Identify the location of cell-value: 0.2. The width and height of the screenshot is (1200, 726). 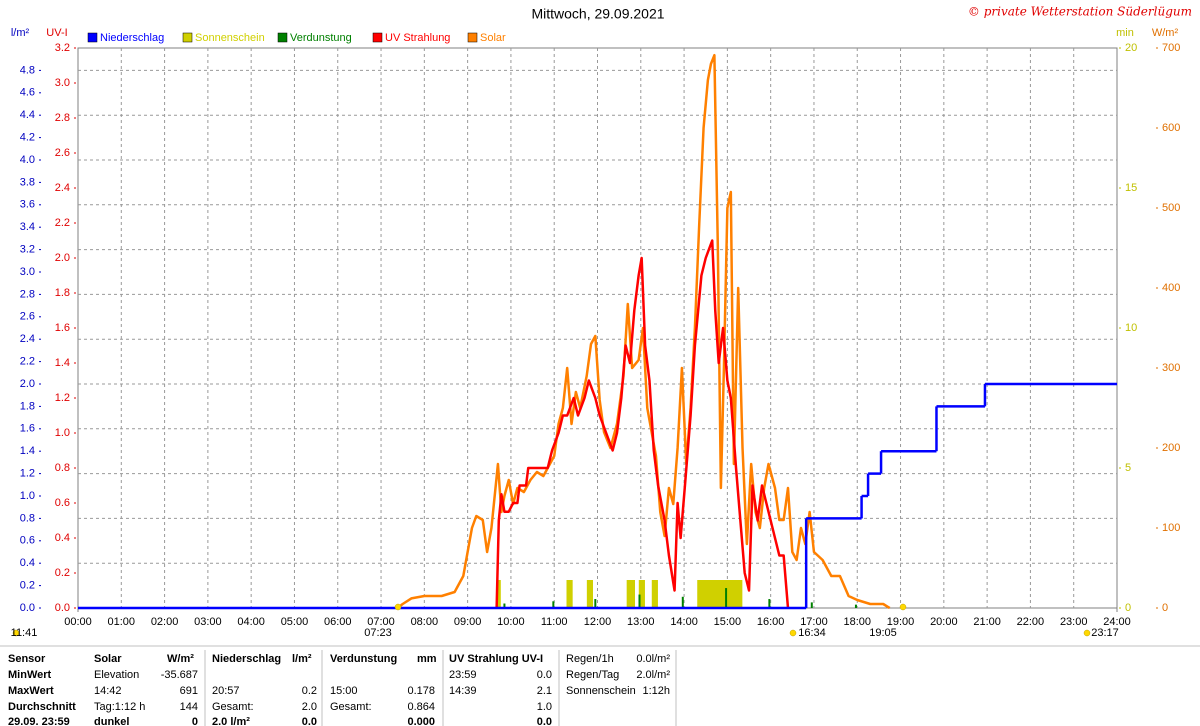
(309, 691).